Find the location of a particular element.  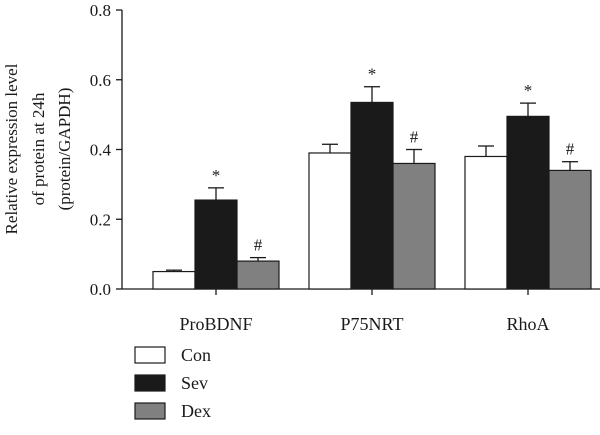

x-tick-label: ProBDNF is located at coordinates (215, 324).